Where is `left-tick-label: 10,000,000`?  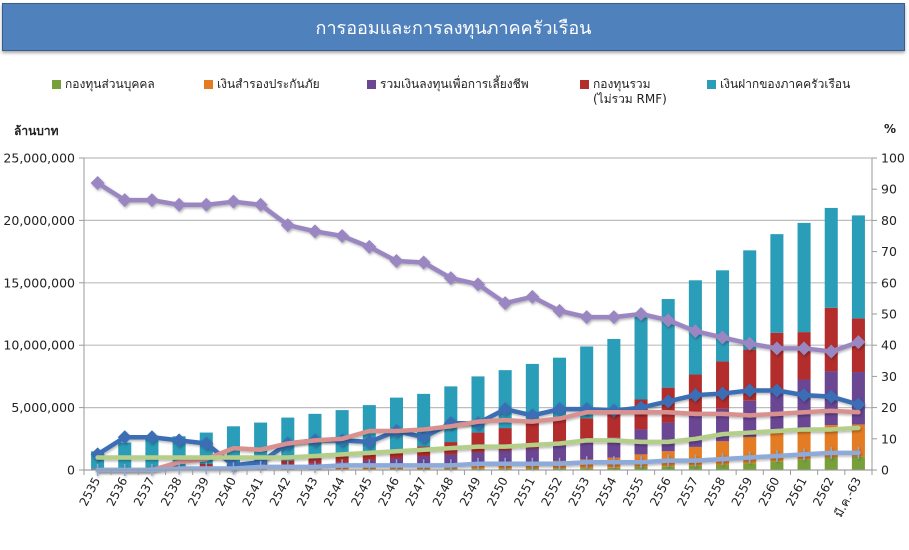
left-tick-label: 10,000,000 is located at coordinates (39, 345).